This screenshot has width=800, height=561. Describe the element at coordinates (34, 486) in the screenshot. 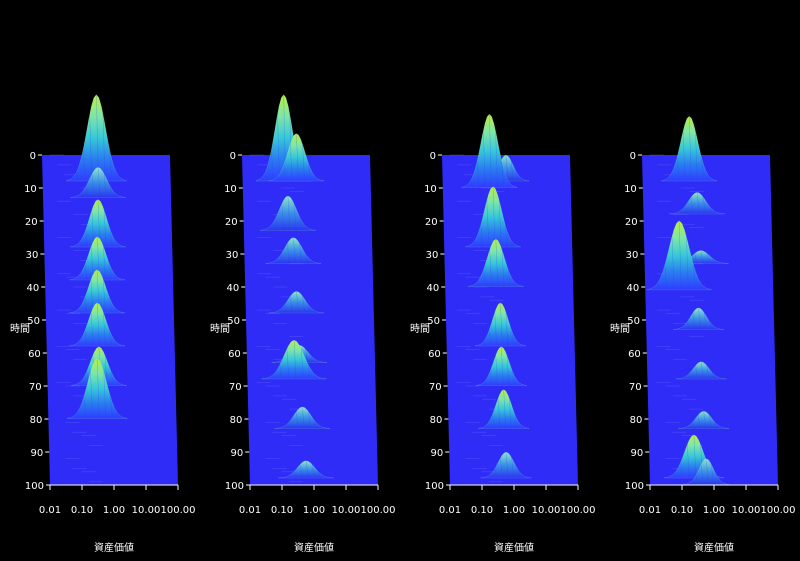

I see `y-tick-label: 100` at that location.